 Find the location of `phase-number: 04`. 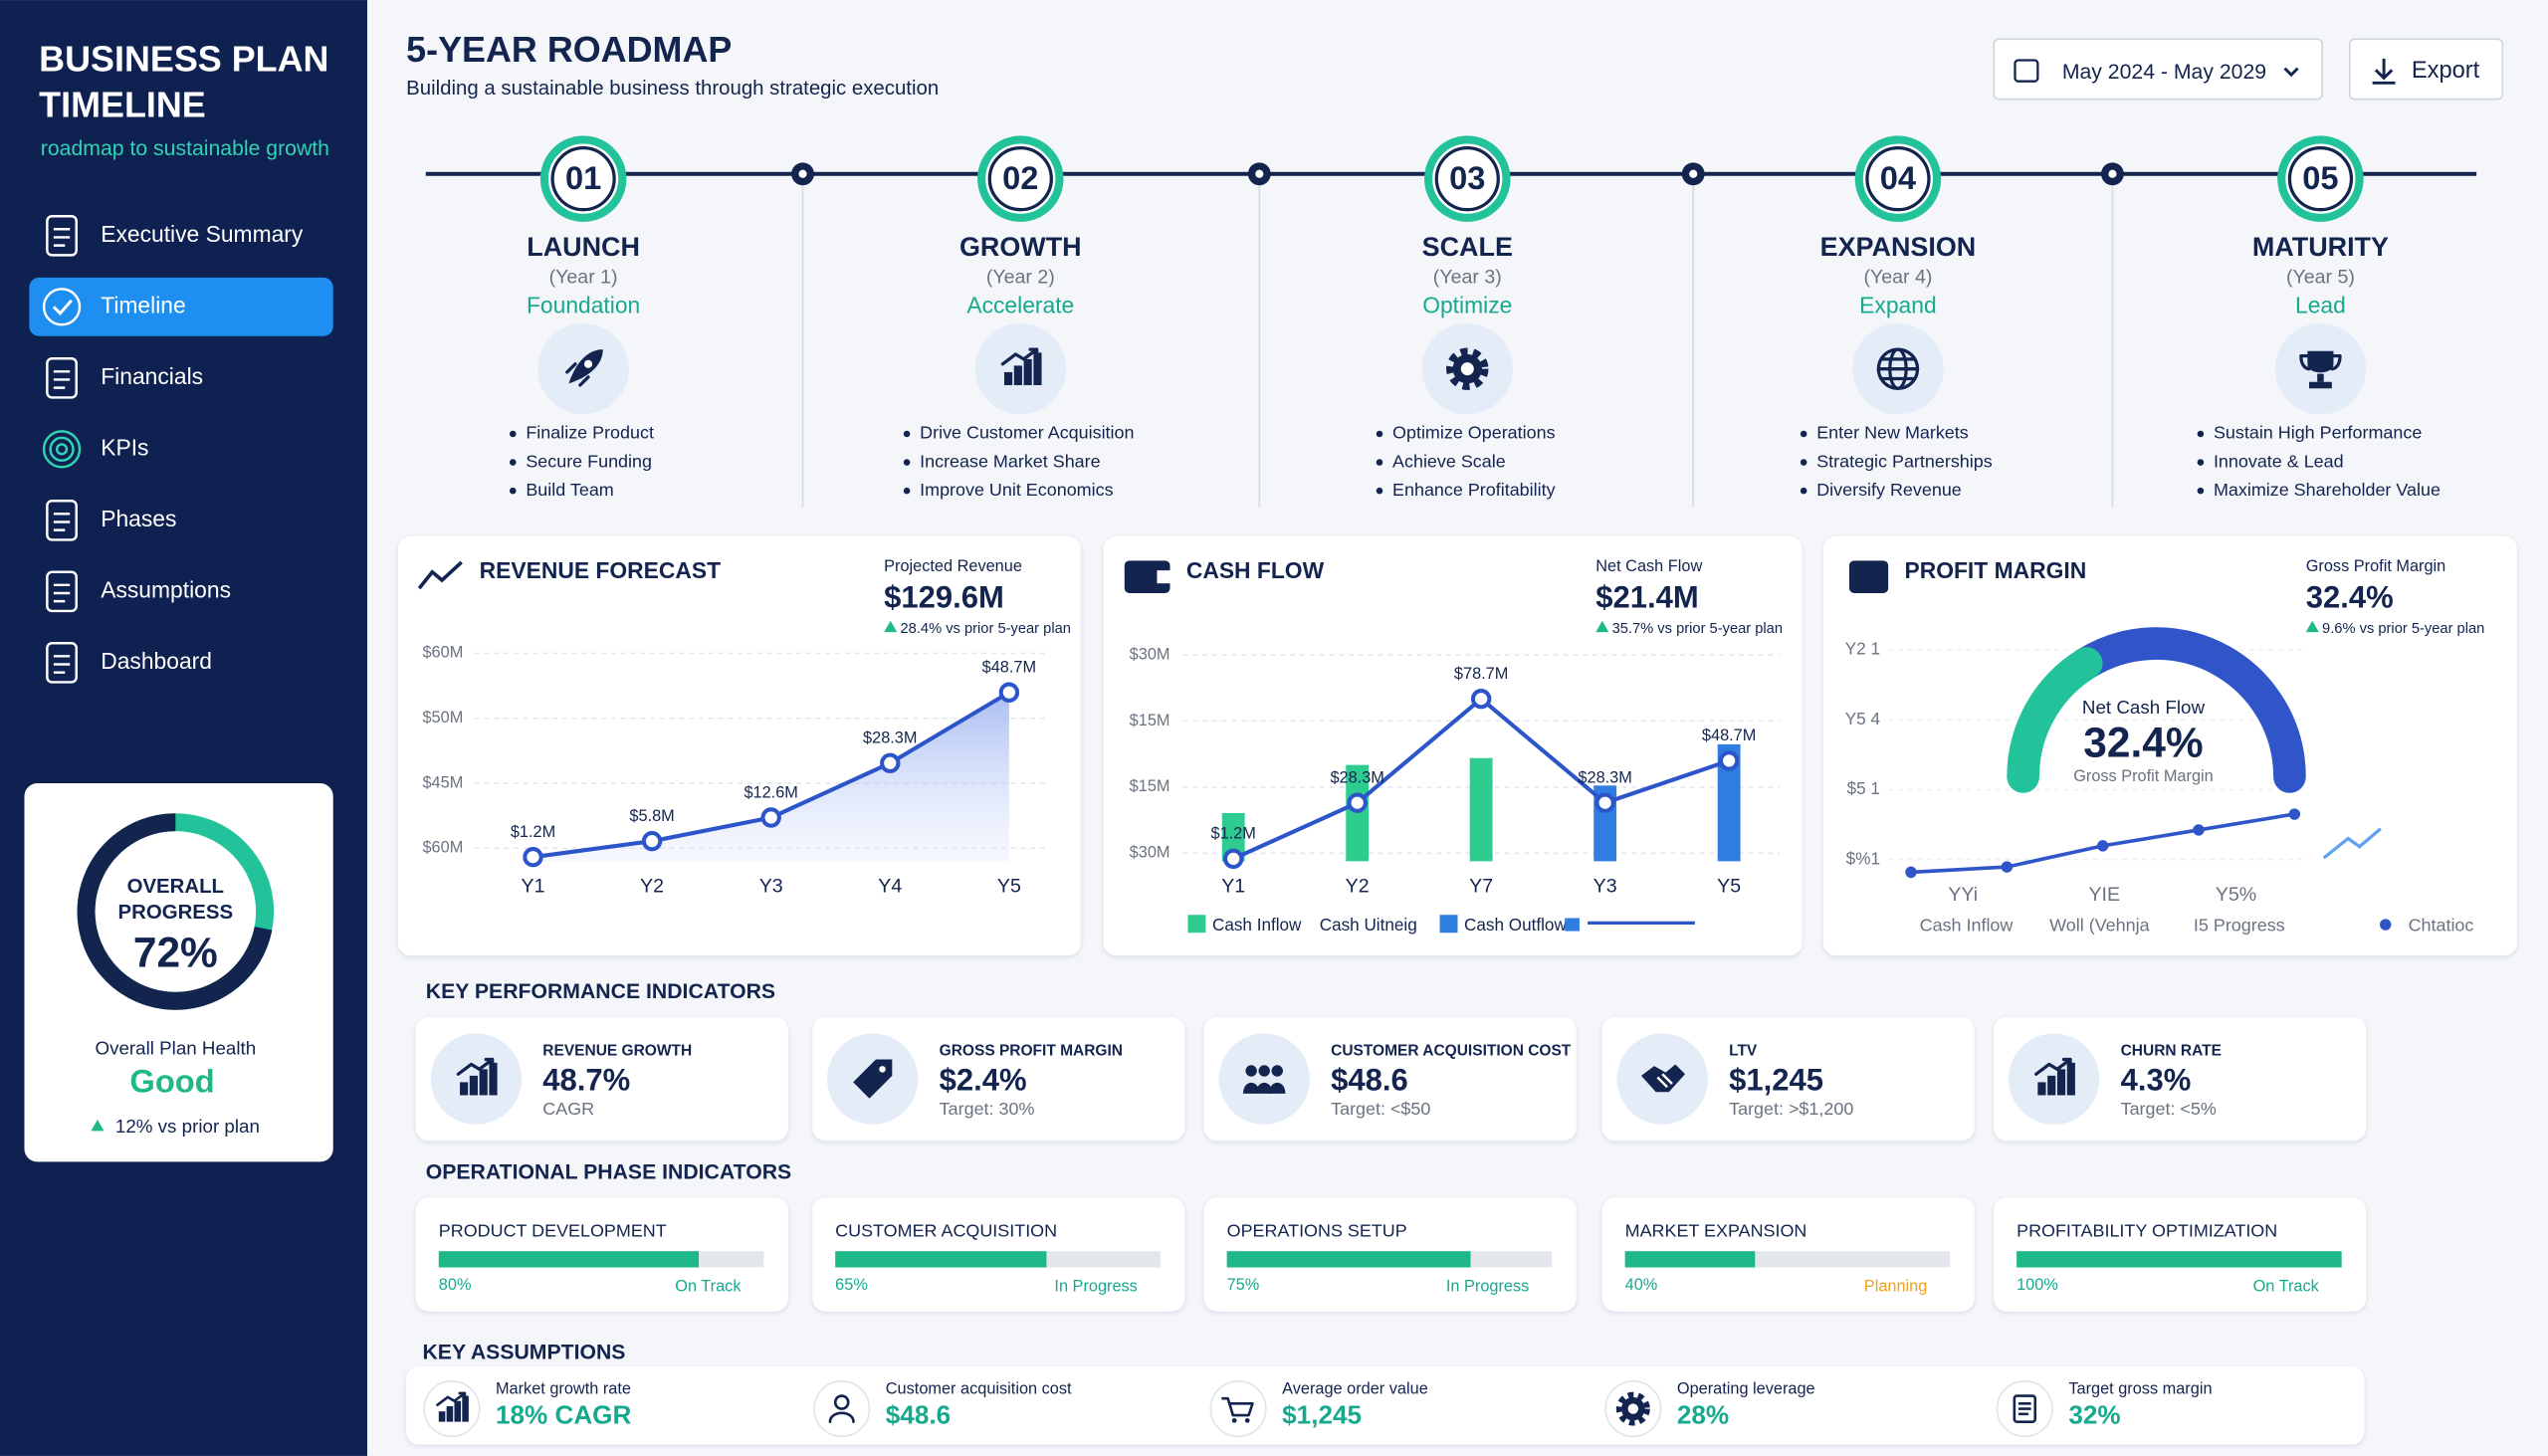

phase-number: 04 is located at coordinates (1898, 177).